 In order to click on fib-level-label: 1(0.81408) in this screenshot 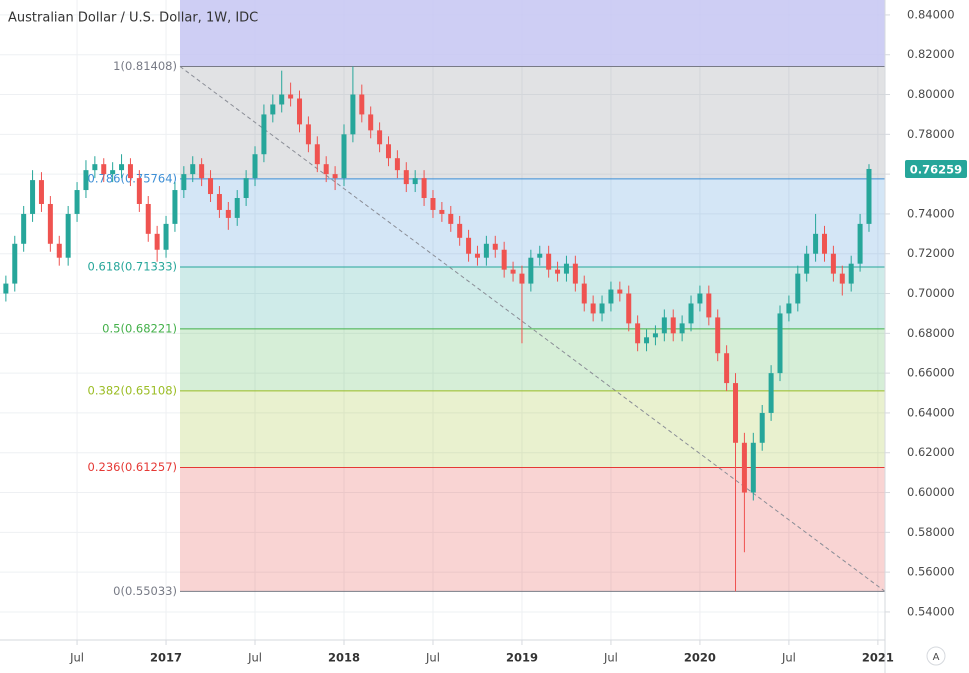, I will do `click(145, 66)`.